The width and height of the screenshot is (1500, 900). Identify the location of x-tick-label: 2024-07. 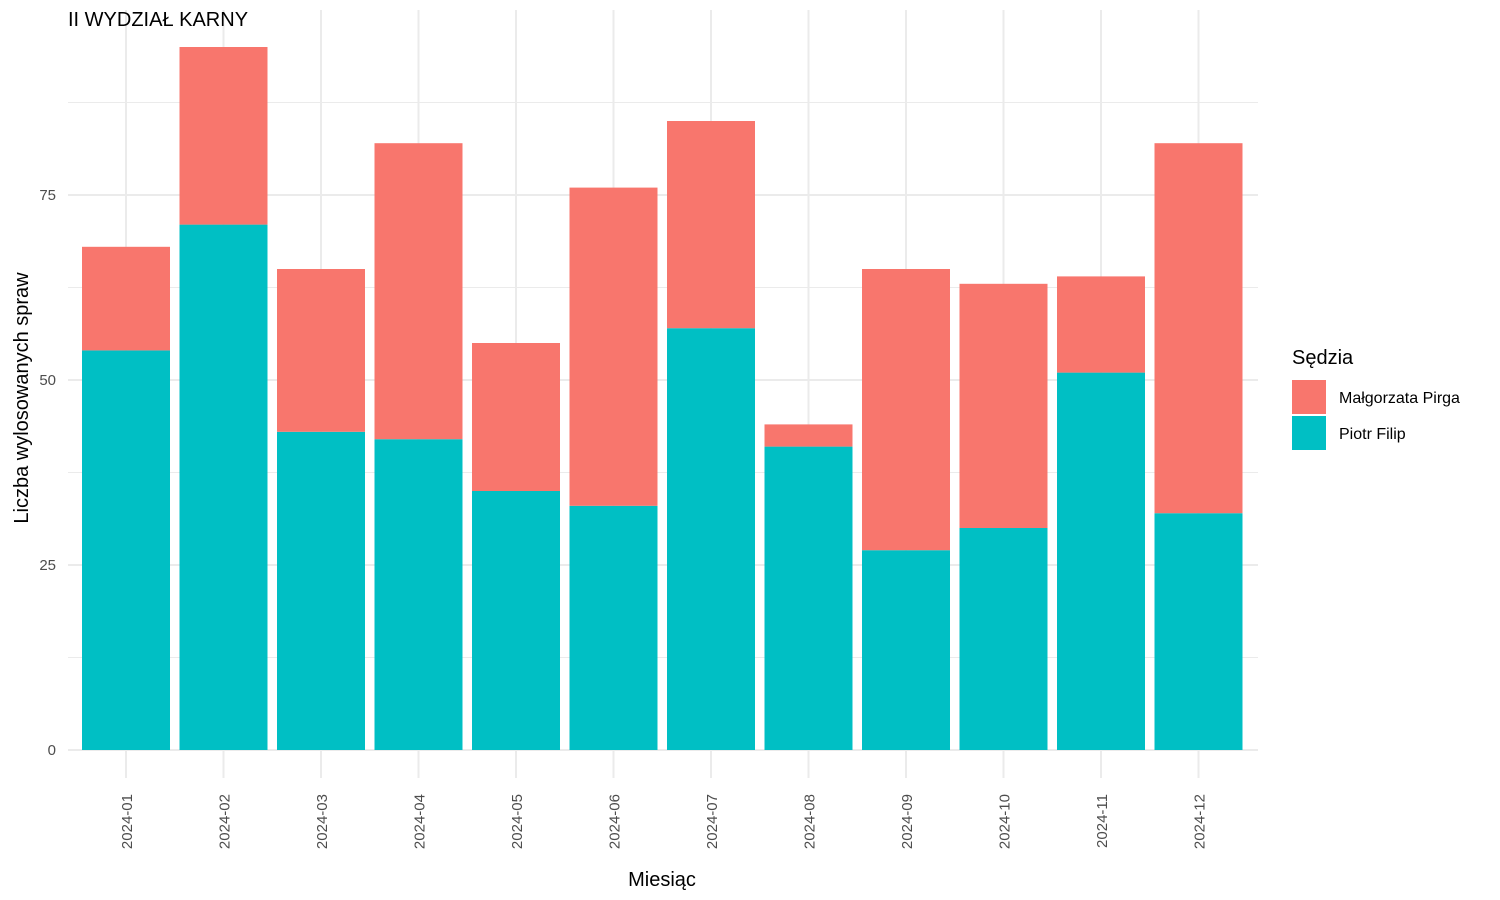
(712, 821).